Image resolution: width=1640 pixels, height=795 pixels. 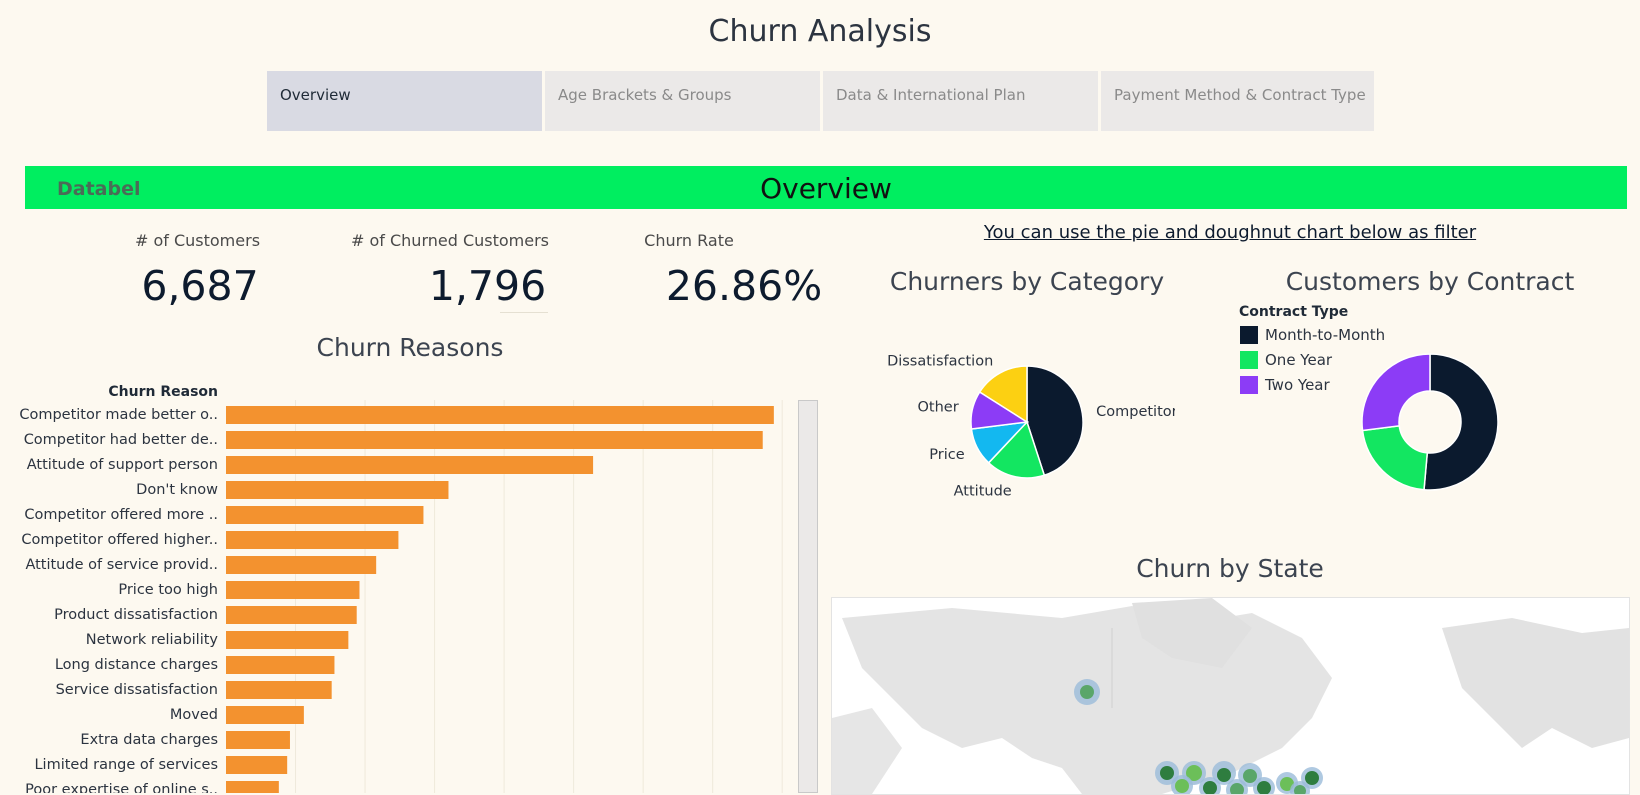 I want to click on tab-age-brackets: Age Brackets & Groups, so click(x=682, y=101).